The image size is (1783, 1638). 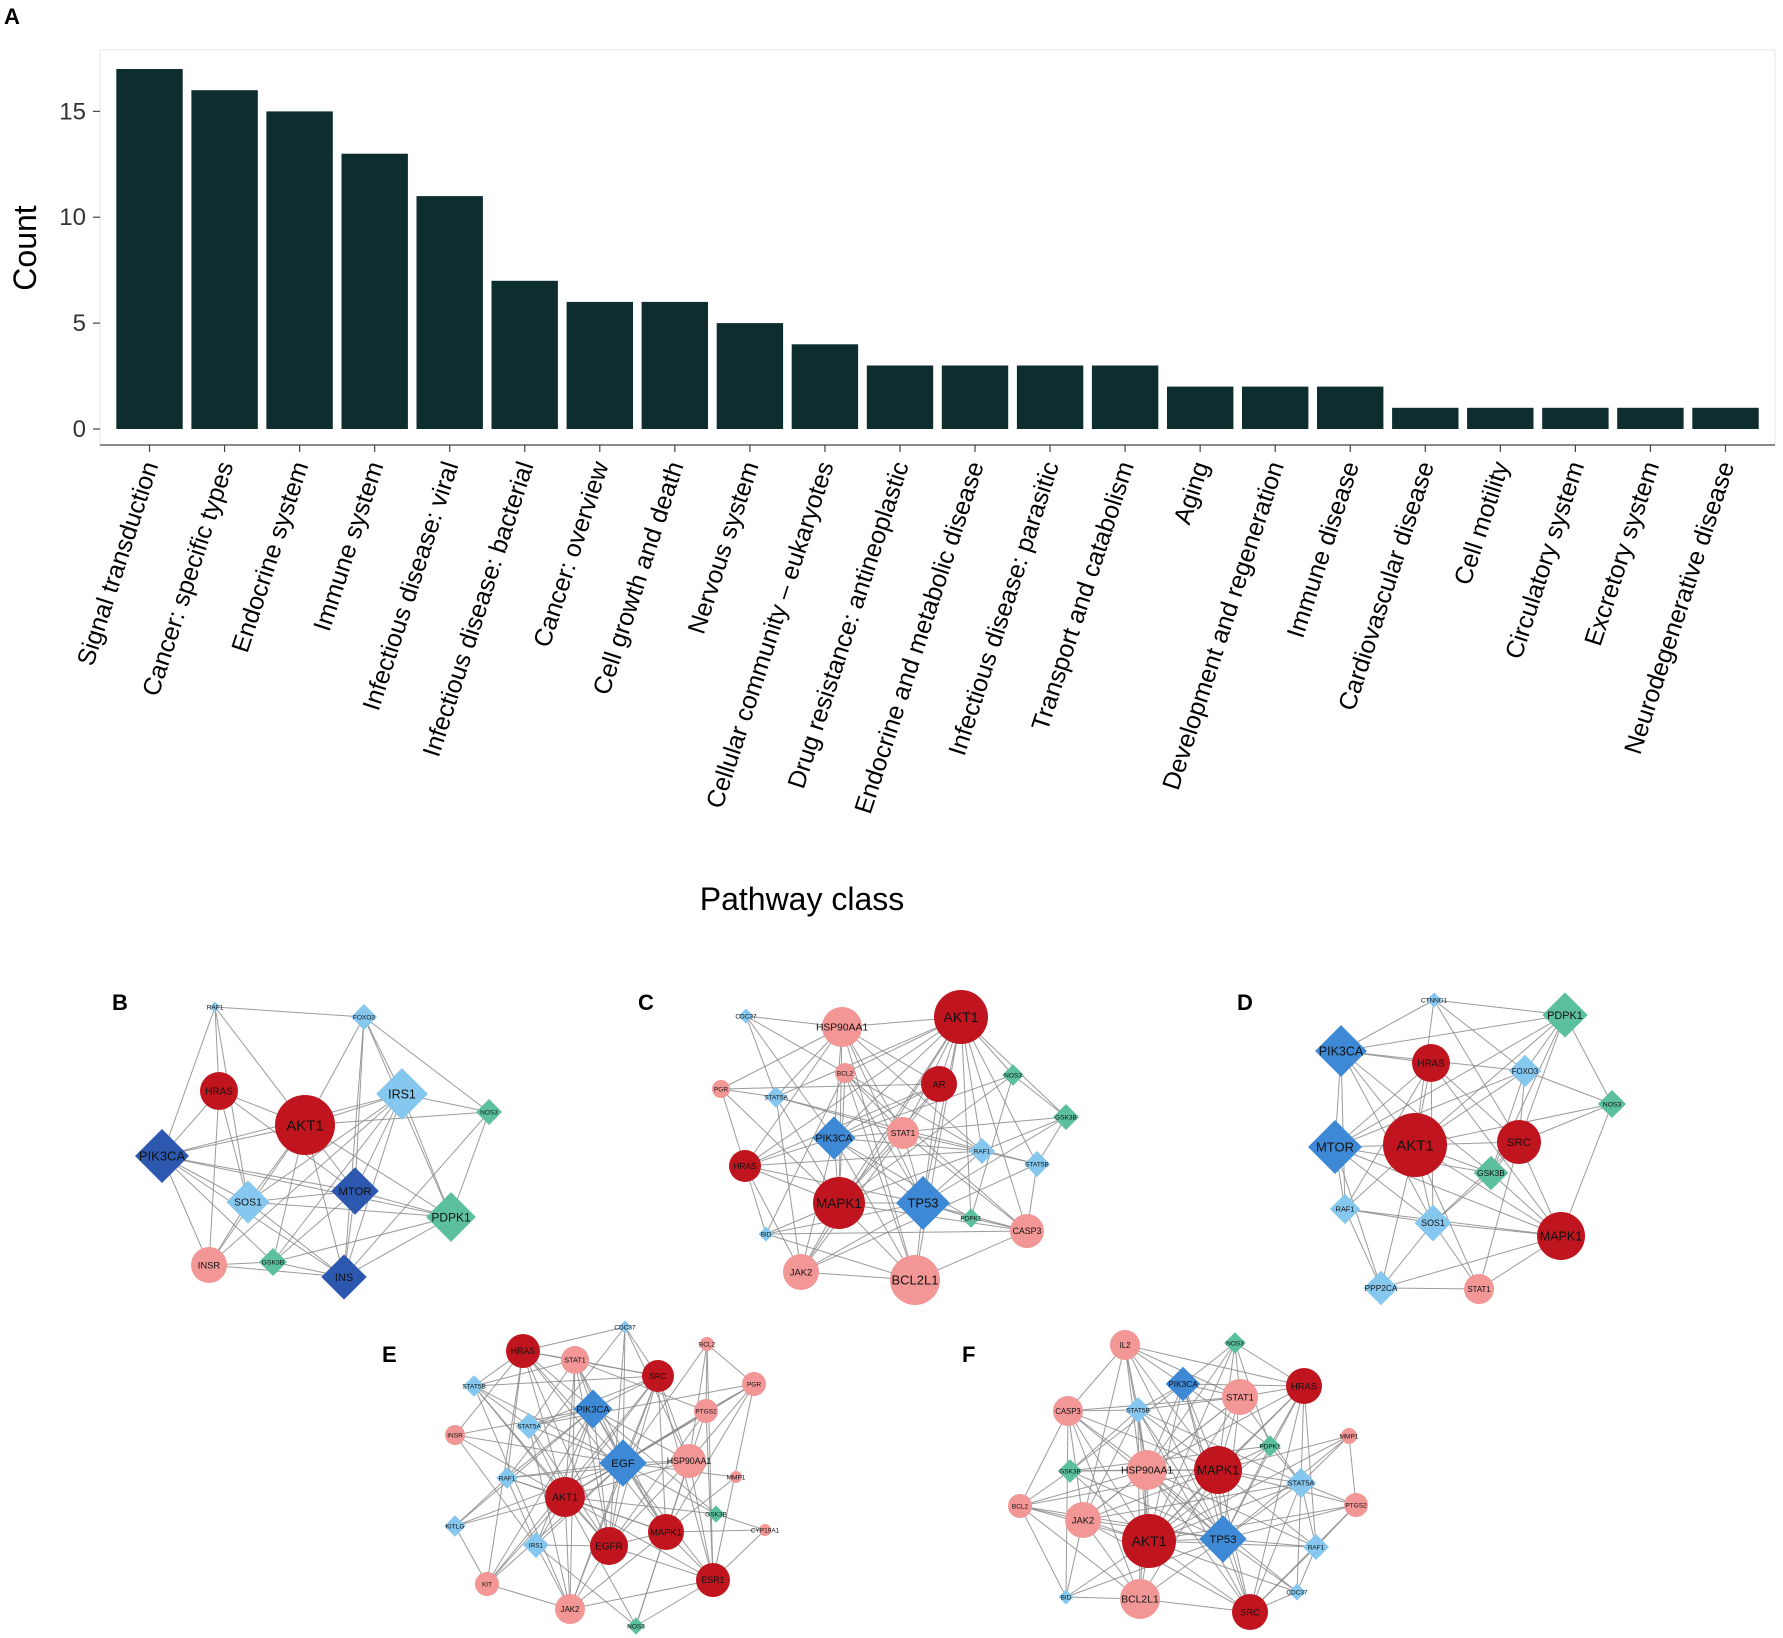 I want to click on node-label: MAPK1, so click(x=666, y=1531).